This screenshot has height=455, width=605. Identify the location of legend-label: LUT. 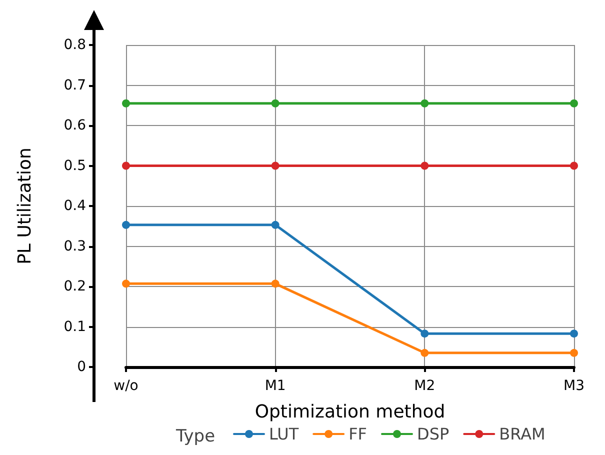
(284, 434).